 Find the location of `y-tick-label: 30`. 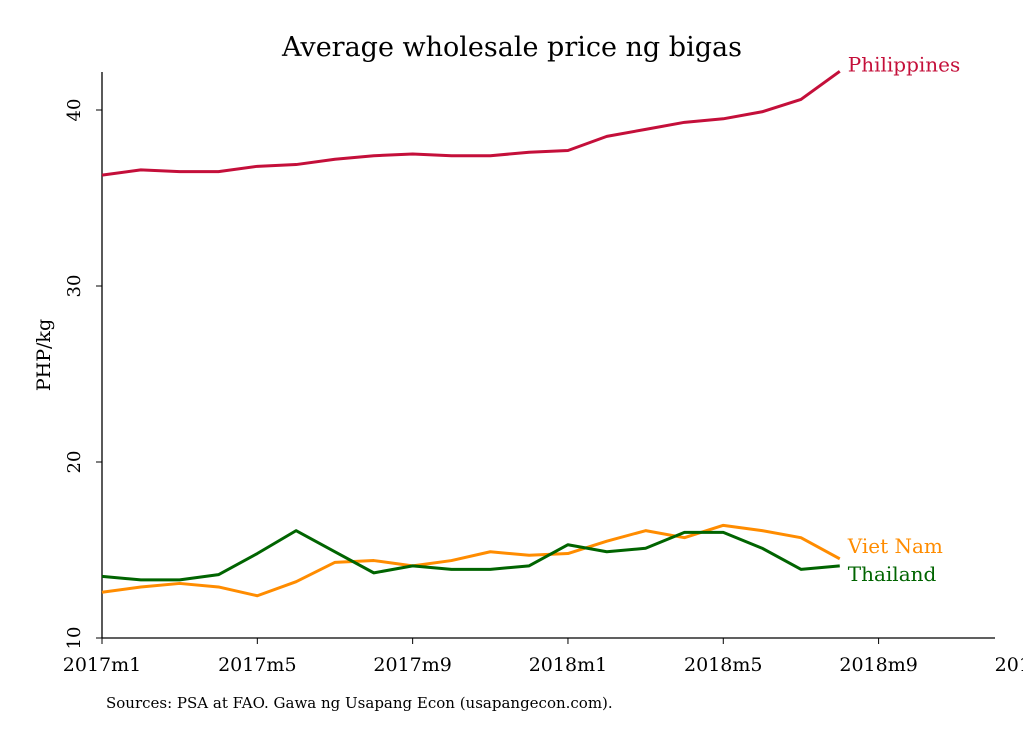

y-tick-label: 30 is located at coordinates (74, 286).